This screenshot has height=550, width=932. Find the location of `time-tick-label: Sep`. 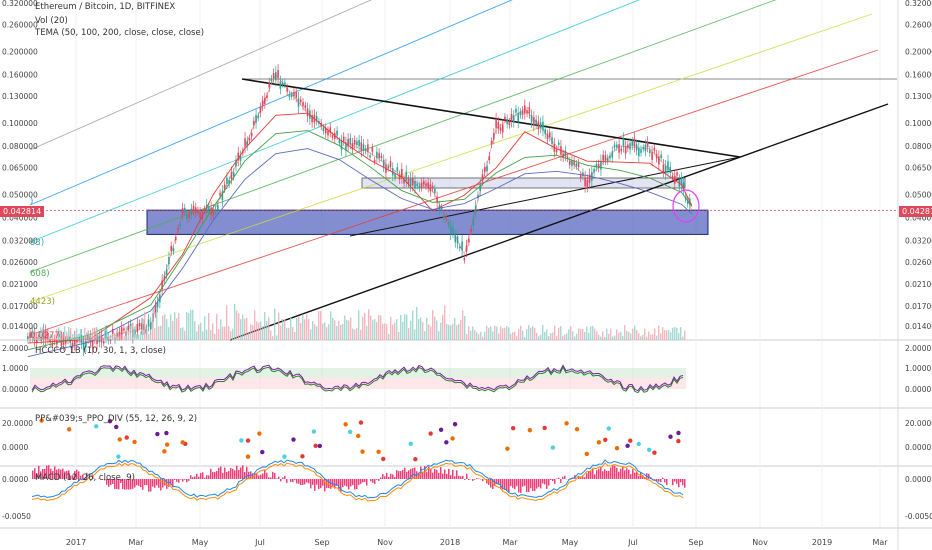

time-tick-label: Sep is located at coordinates (321, 542).